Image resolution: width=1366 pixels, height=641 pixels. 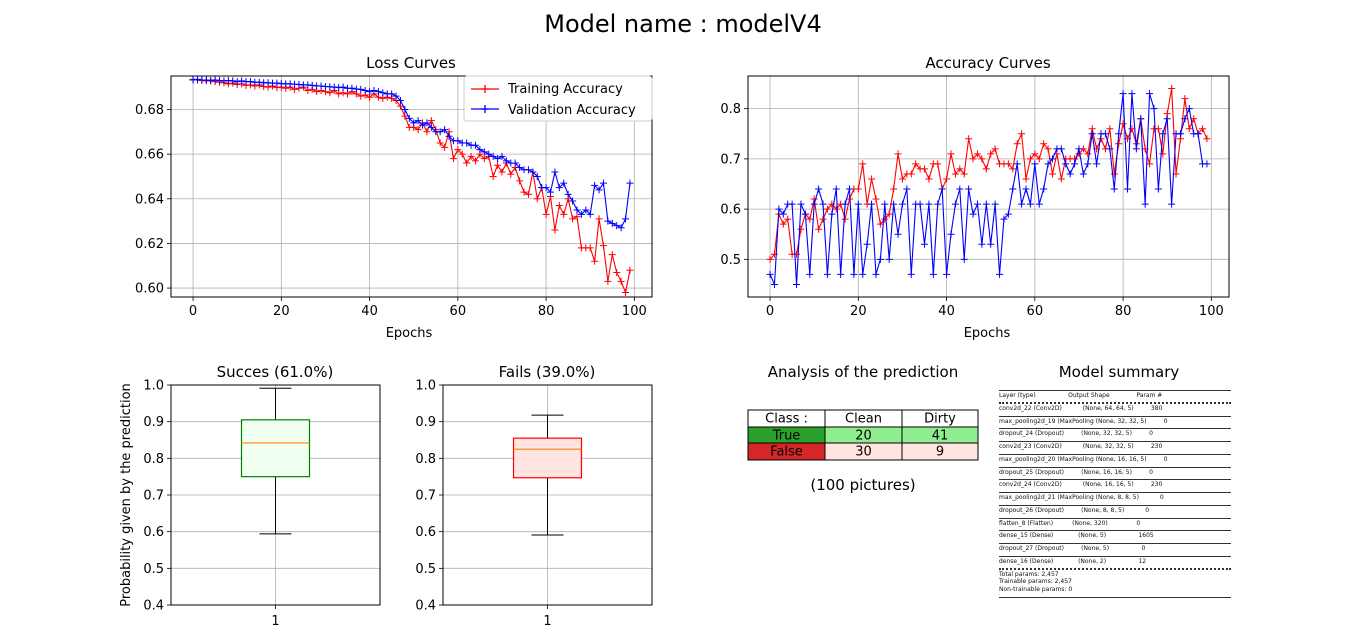 I want to click on table-cell-value: 9, so click(x=940, y=452).